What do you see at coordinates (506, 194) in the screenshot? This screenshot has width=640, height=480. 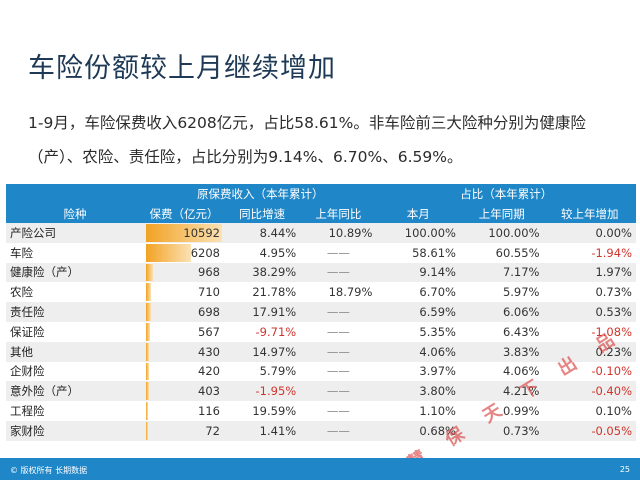 I see `group-header-share: 占比（本年累计）` at bounding box center [506, 194].